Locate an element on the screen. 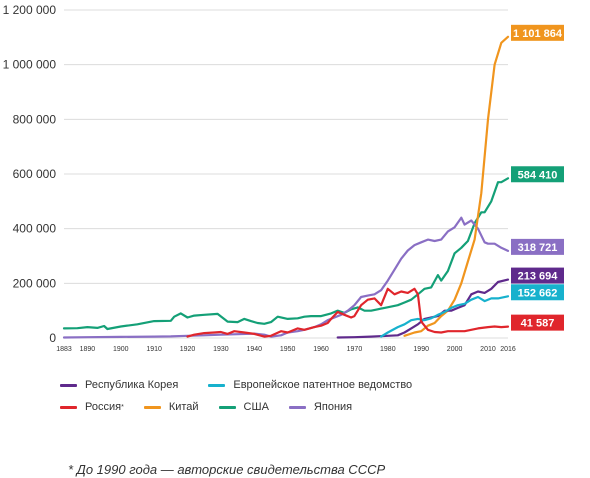 This screenshot has height=478, width=590. x-tick-label: 1910 is located at coordinates (154, 349).